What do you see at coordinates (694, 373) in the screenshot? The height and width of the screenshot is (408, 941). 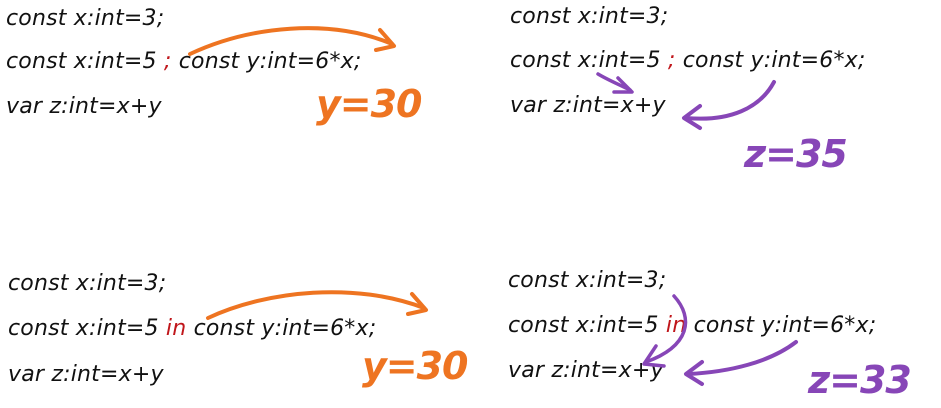 I see `arrowhead-bottom-right-b` at bounding box center [694, 373].